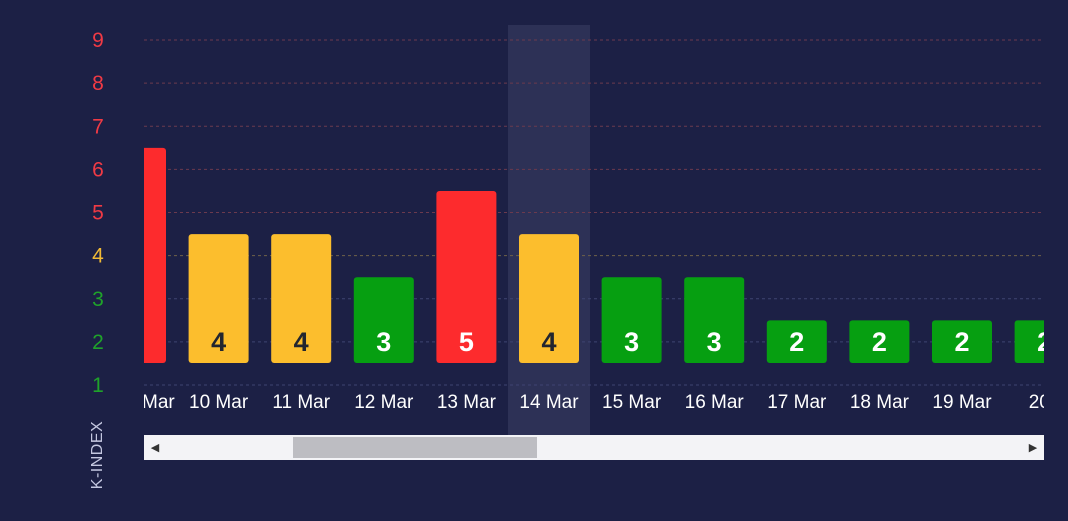 The image size is (1068, 521). Describe the element at coordinates (467, 402) in the screenshot. I see `x-tick-label: 13 Mar` at that location.